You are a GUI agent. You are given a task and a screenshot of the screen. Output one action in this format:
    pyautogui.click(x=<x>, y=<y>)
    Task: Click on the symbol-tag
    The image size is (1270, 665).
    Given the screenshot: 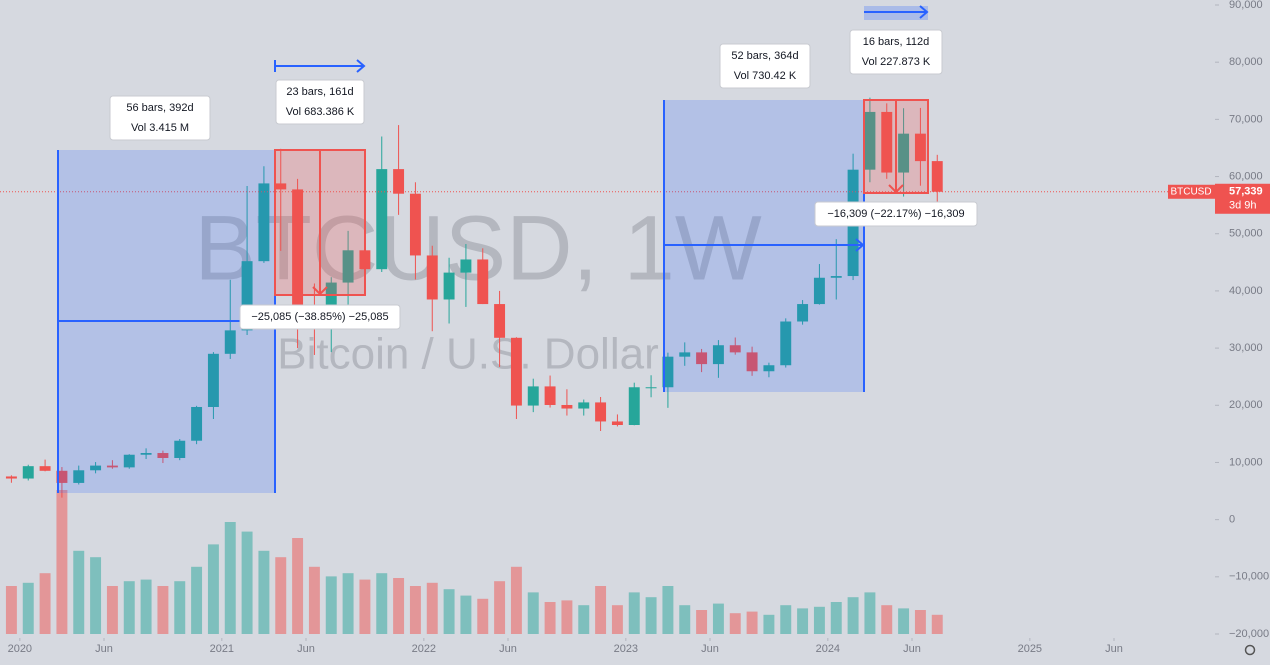 What is the action you would take?
    pyautogui.click(x=1191, y=191)
    